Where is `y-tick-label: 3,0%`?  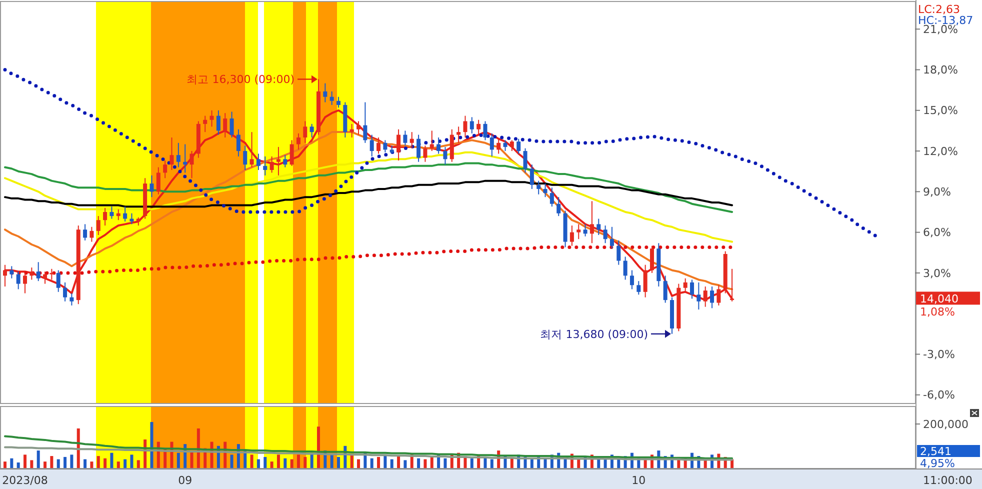 y-tick-label: 3,0% is located at coordinates (937, 273).